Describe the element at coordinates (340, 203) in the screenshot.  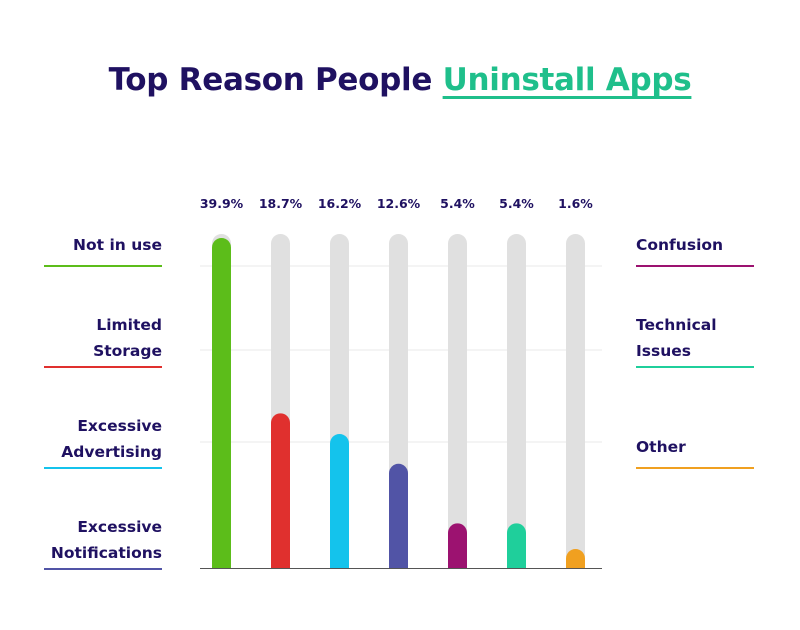
I see `data-label-excessive-advertising: 16.2%` at that location.